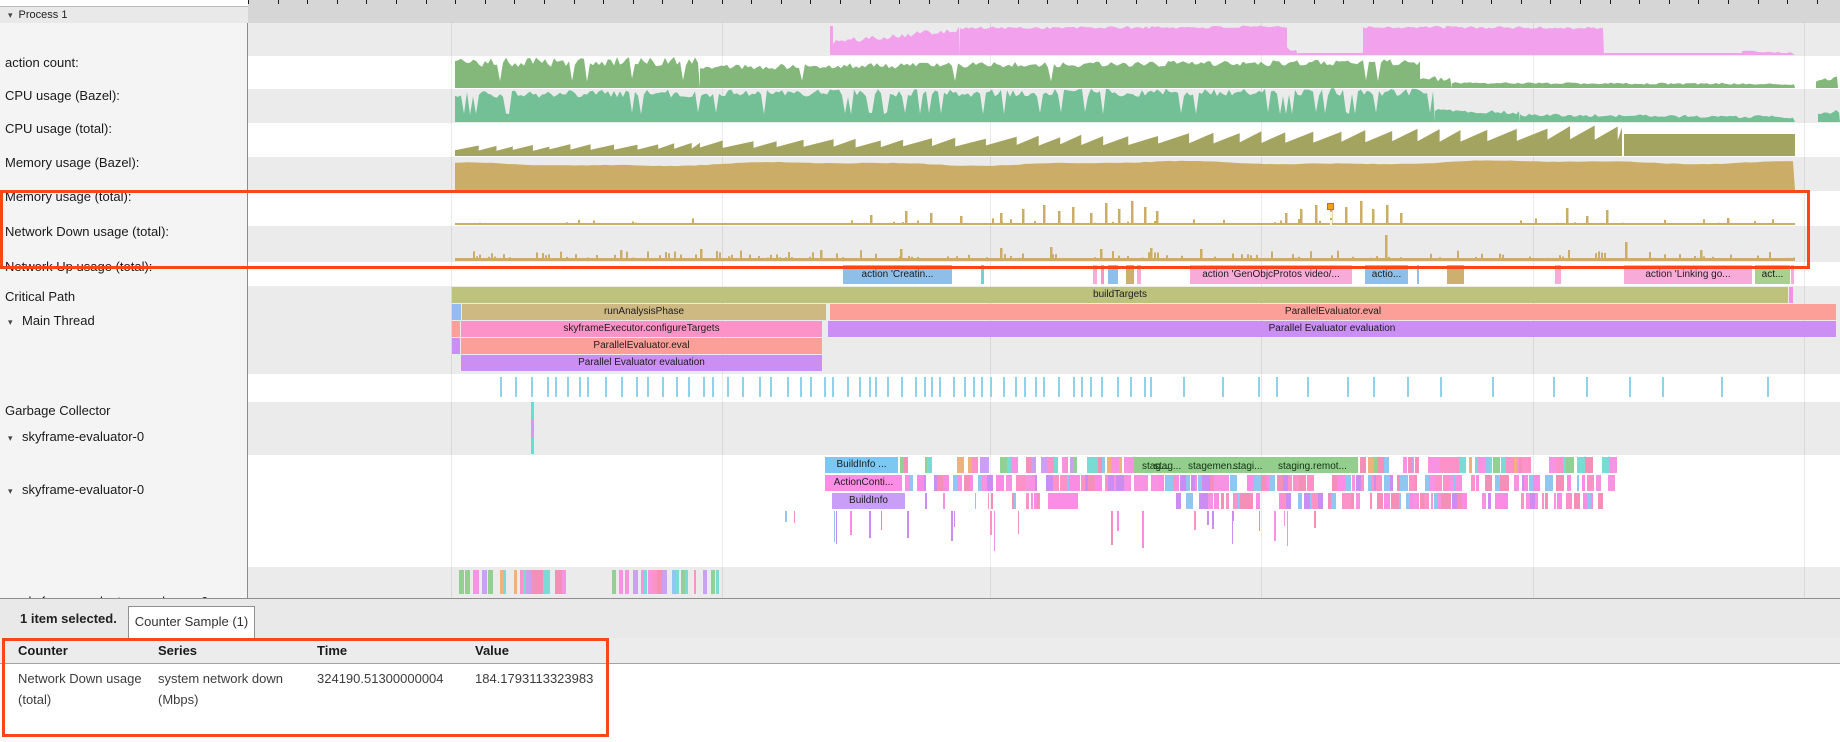  What do you see at coordinates (123, 436) in the screenshot?
I see `sidebar-item-skyframe-evaluator-0a: ▾ skyframe-evaluator-0` at bounding box center [123, 436].